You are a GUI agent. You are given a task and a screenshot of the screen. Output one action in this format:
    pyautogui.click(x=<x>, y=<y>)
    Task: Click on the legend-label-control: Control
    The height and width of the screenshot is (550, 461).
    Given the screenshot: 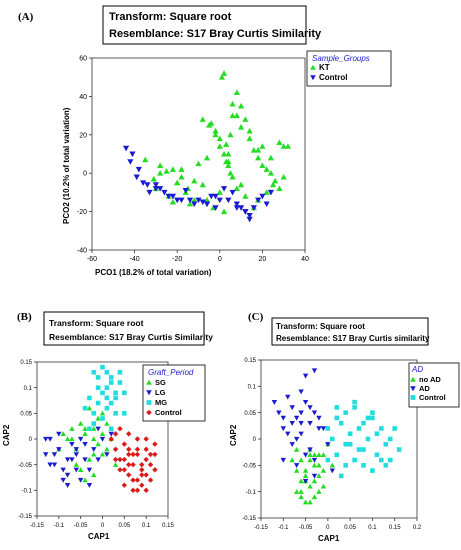 What is the action you would take?
    pyautogui.click(x=168, y=412)
    